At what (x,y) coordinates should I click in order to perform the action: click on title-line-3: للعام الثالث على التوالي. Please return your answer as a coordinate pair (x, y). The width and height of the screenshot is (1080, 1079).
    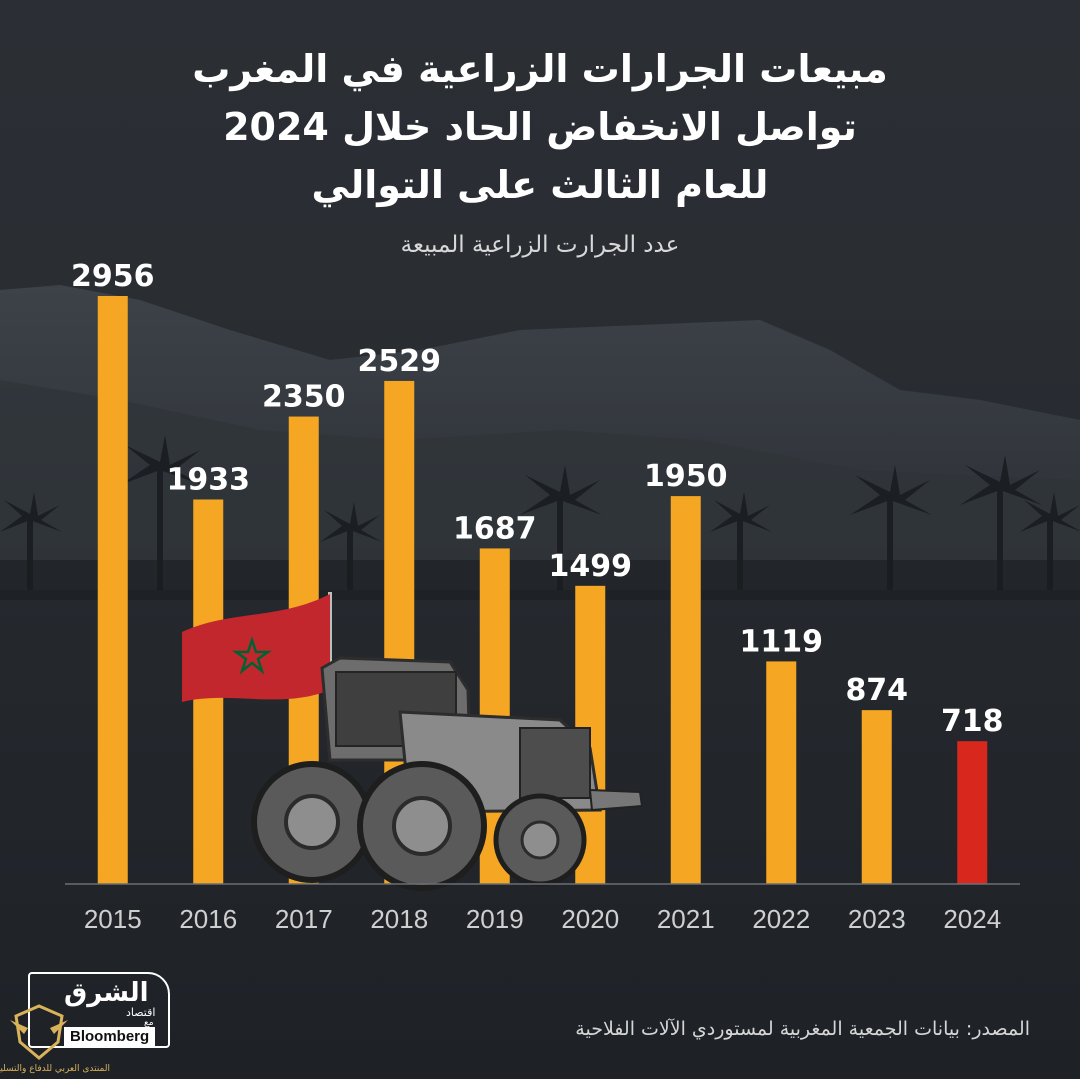
    Looking at the image, I should click on (540, 185).